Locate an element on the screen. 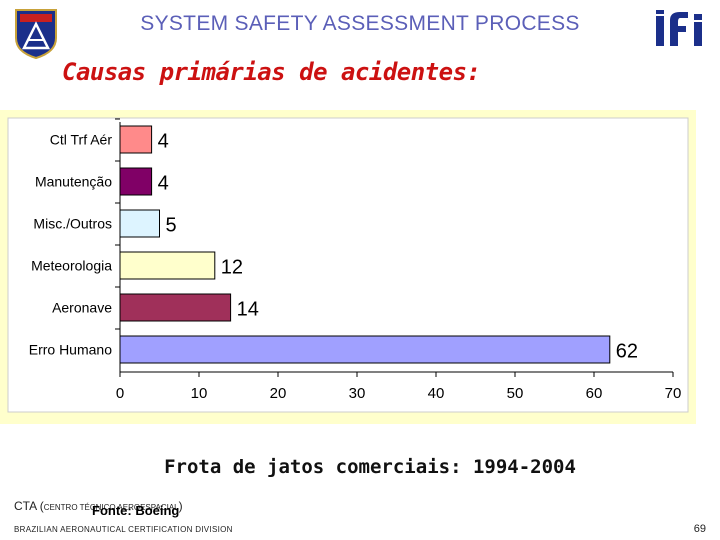 This screenshot has height=540, width=720. x-tick-label: 20 is located at coordinates (278, 393).